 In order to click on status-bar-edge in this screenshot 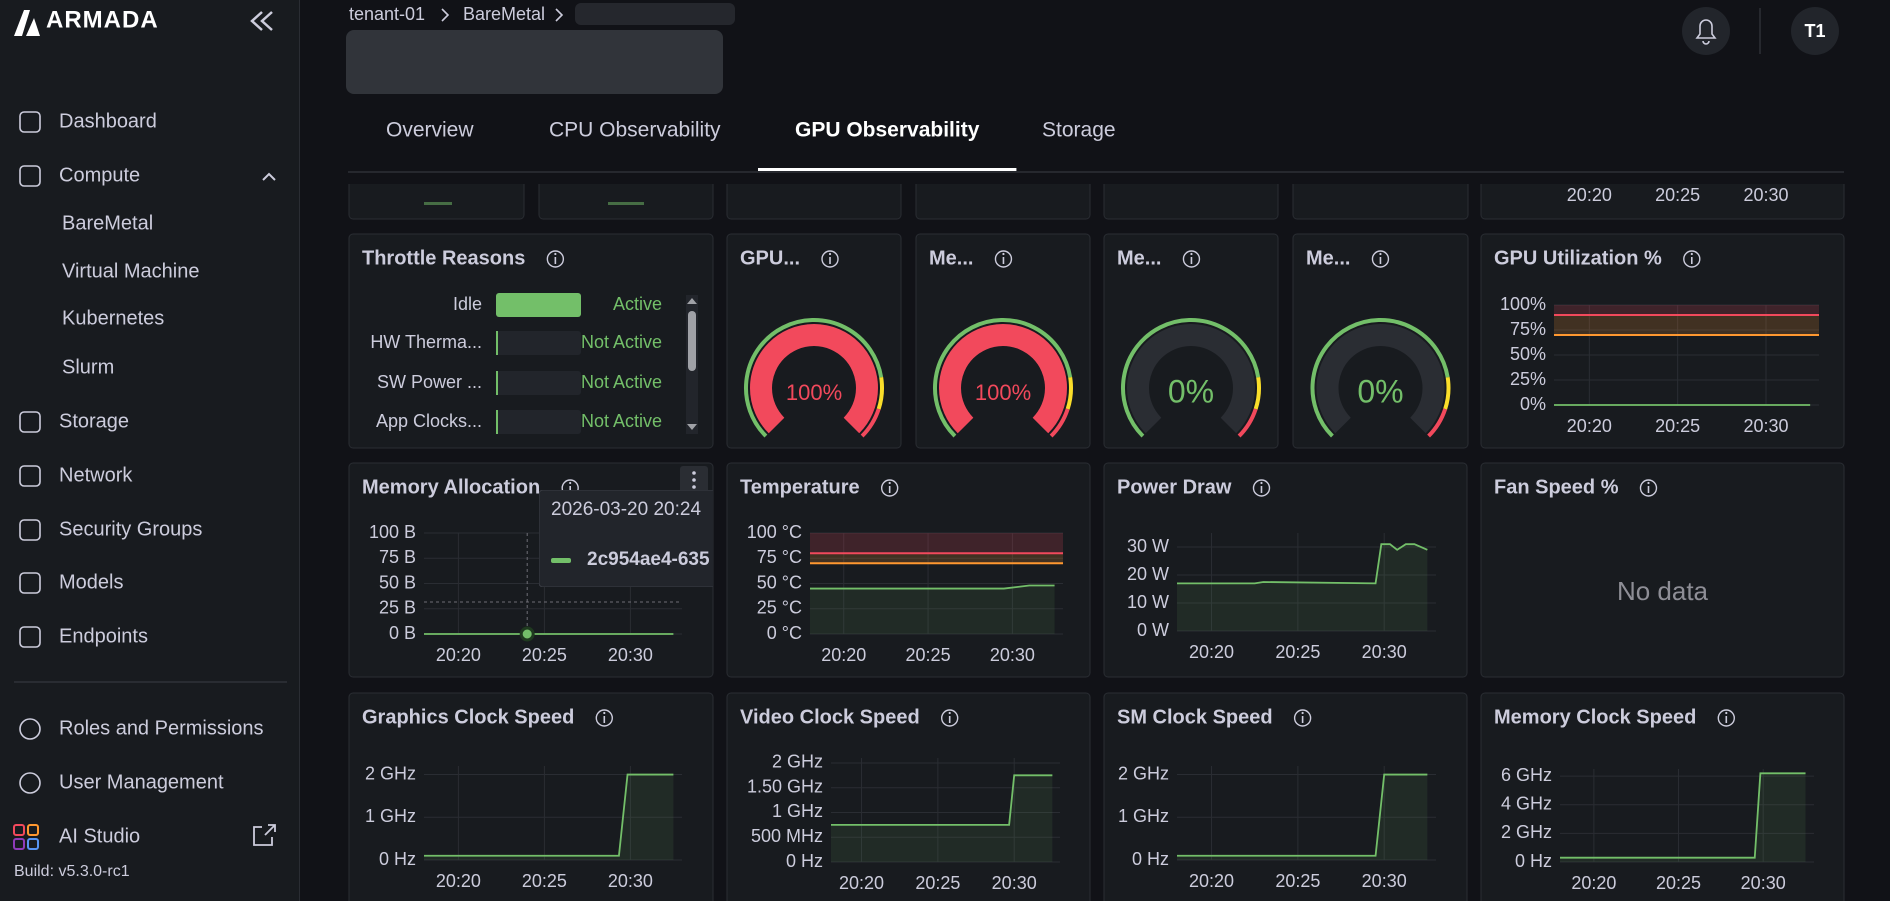, I will do `click(497, 343)`.